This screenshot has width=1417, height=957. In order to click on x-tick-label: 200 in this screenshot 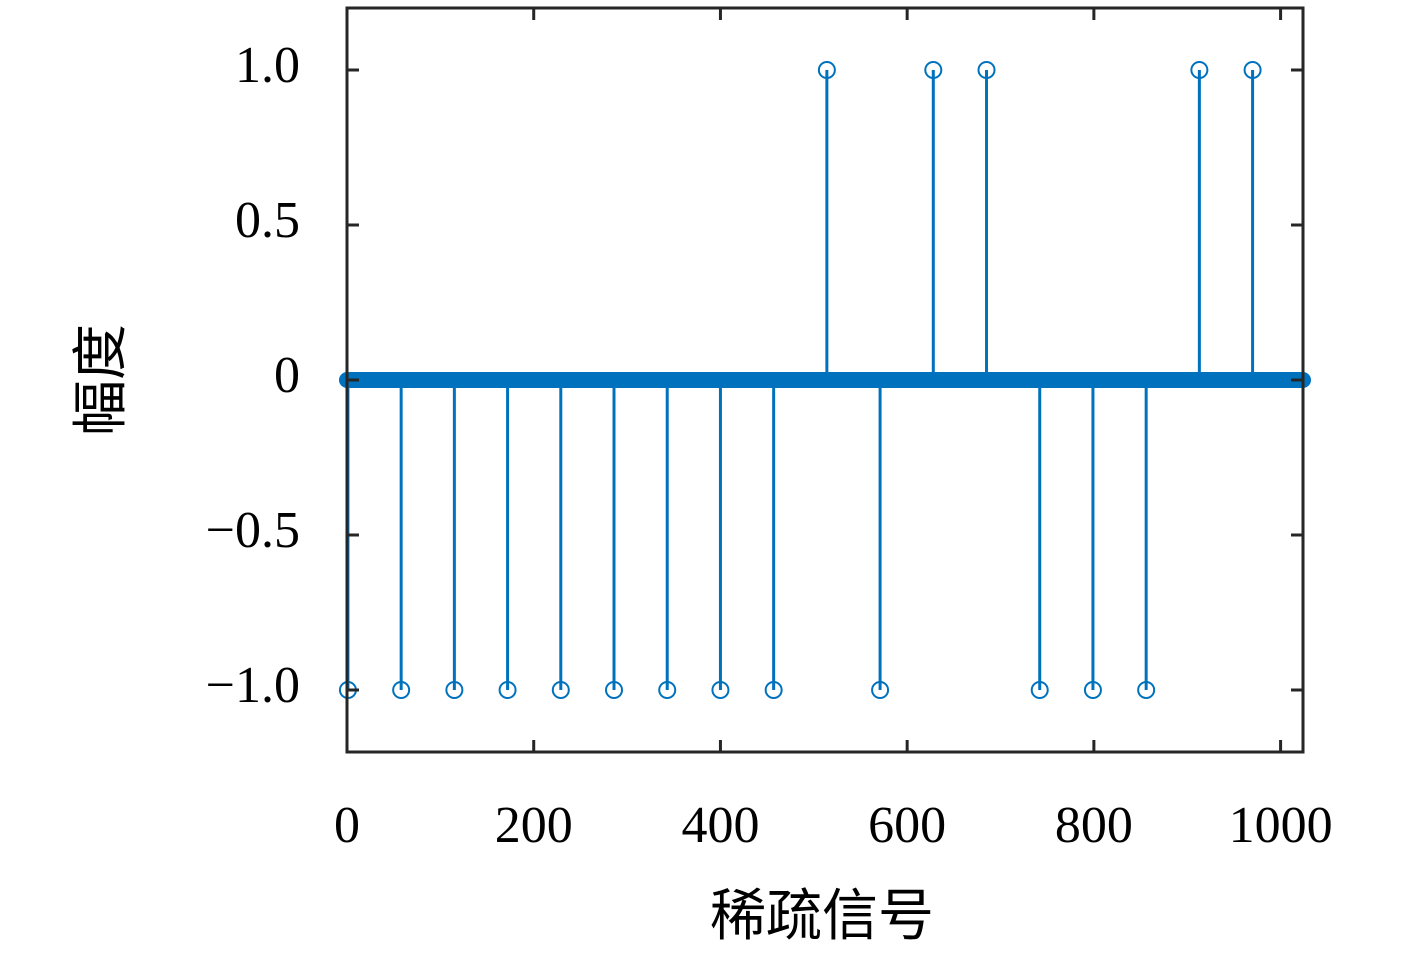, I will do `click(534, 825)`.